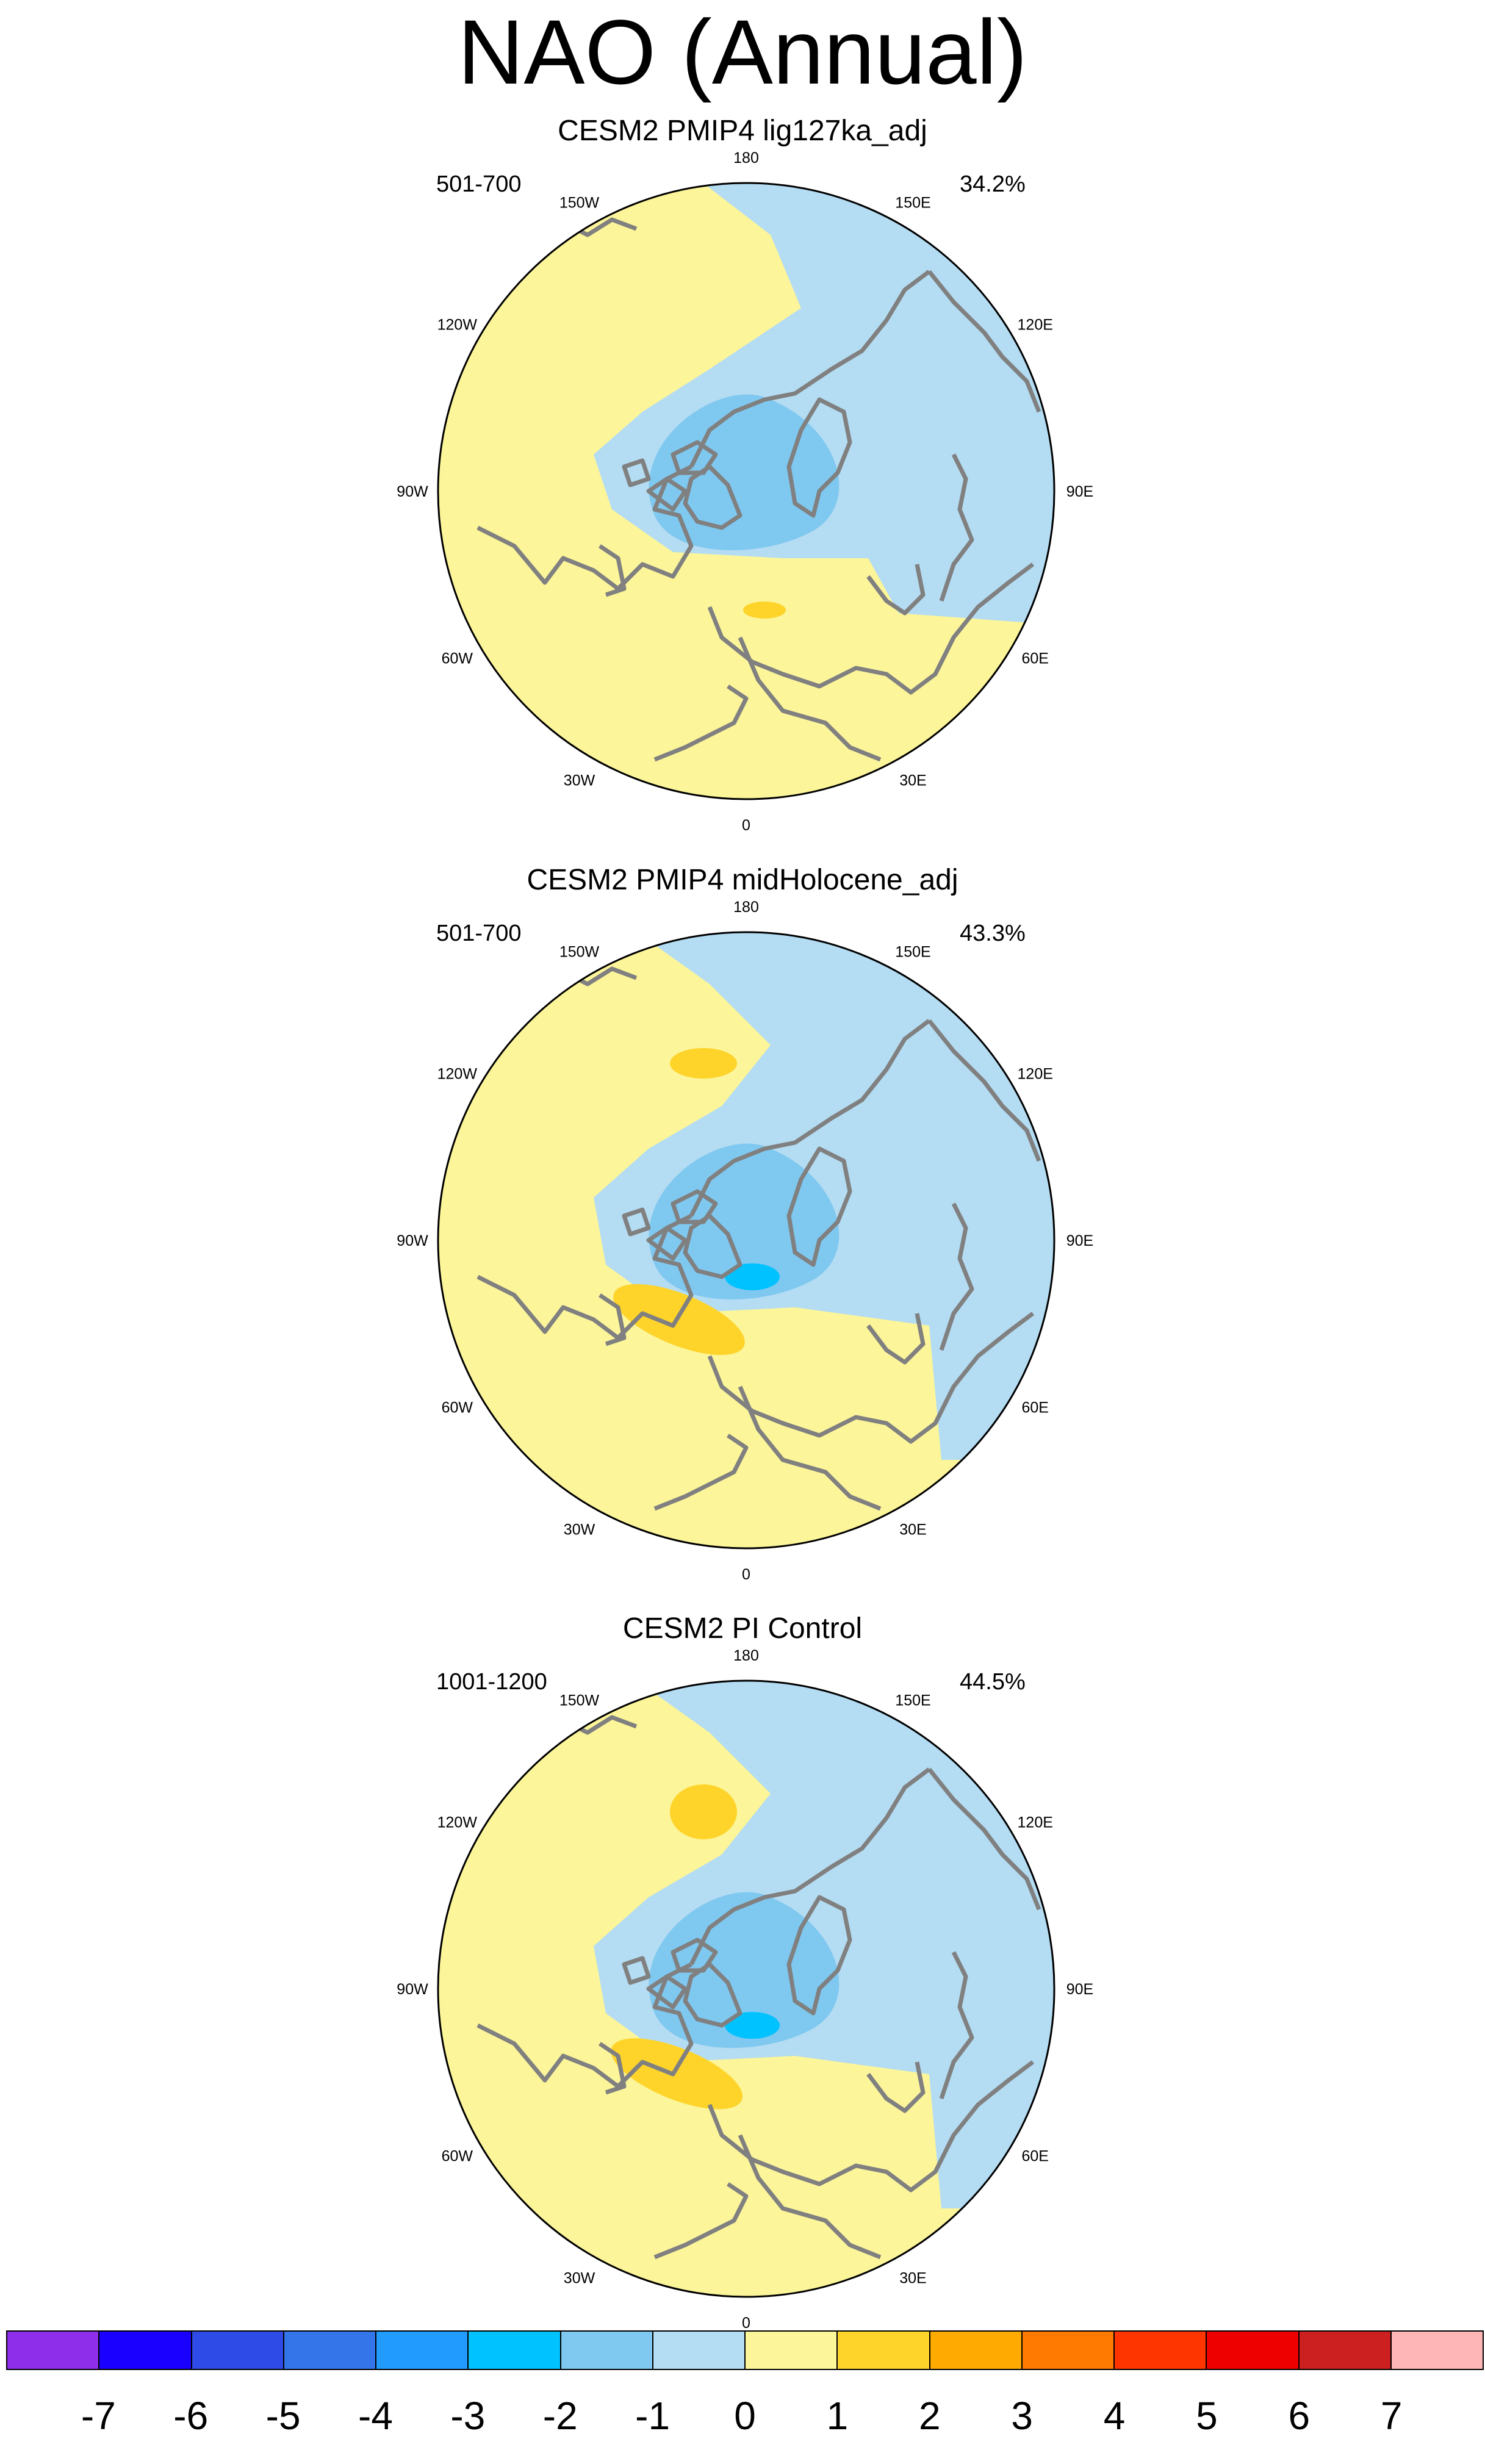 The image size is (1485, 2464). I want to click on panel-years: 1001-1200, so click(492, 1682).